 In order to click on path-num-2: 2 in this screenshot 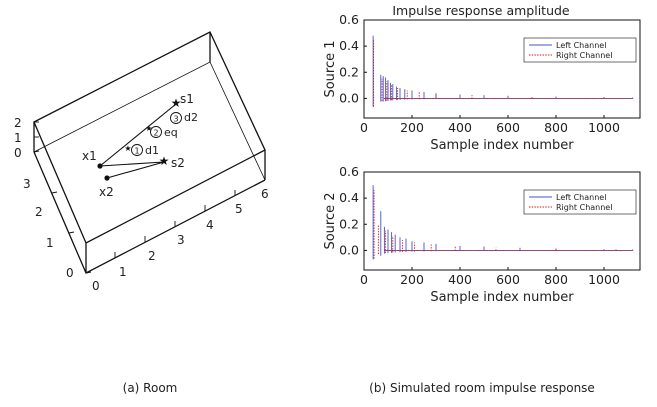, I will do `click(155, 133)`.